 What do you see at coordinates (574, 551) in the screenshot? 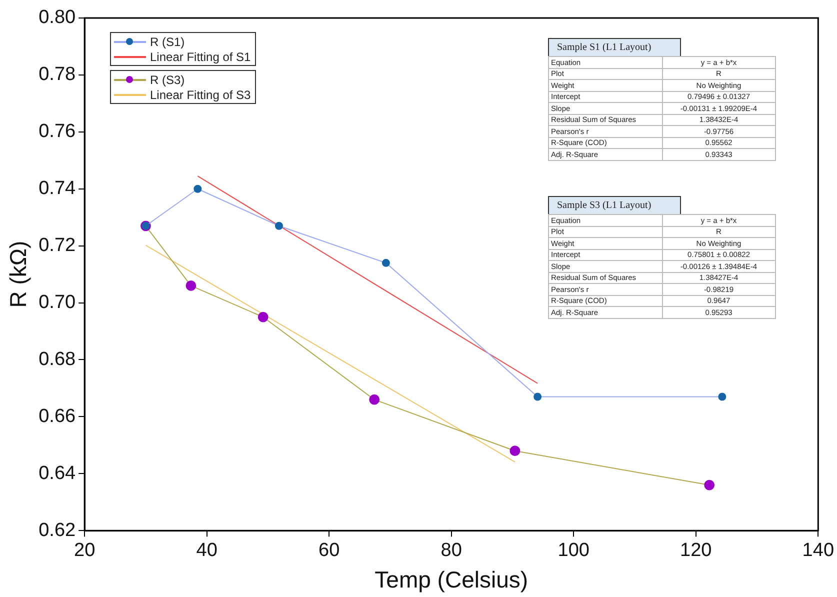
I see `x-tick-label: 100` at bounding box center [574, 551].